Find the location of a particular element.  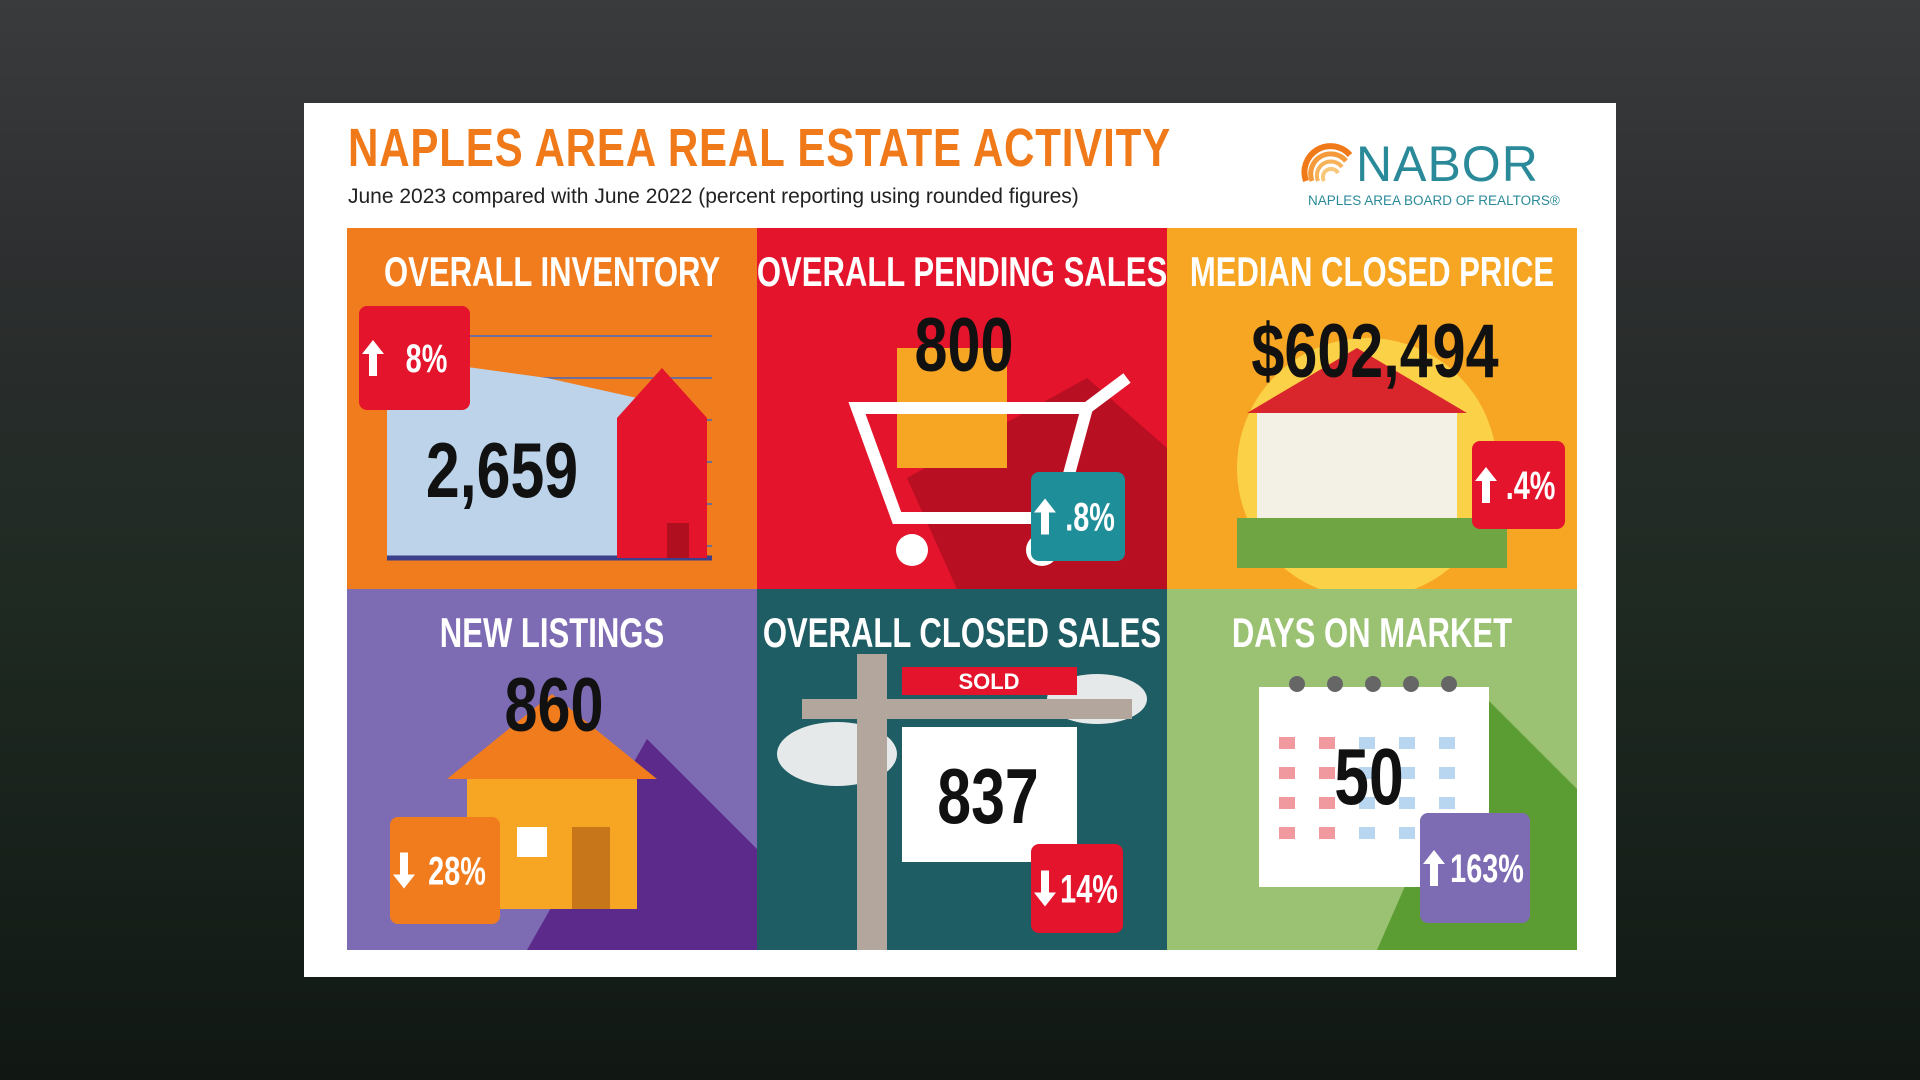

logo-tagline: NAPLES AREA BOARD OF REALTORS® is located at coordinates (1434, 200).